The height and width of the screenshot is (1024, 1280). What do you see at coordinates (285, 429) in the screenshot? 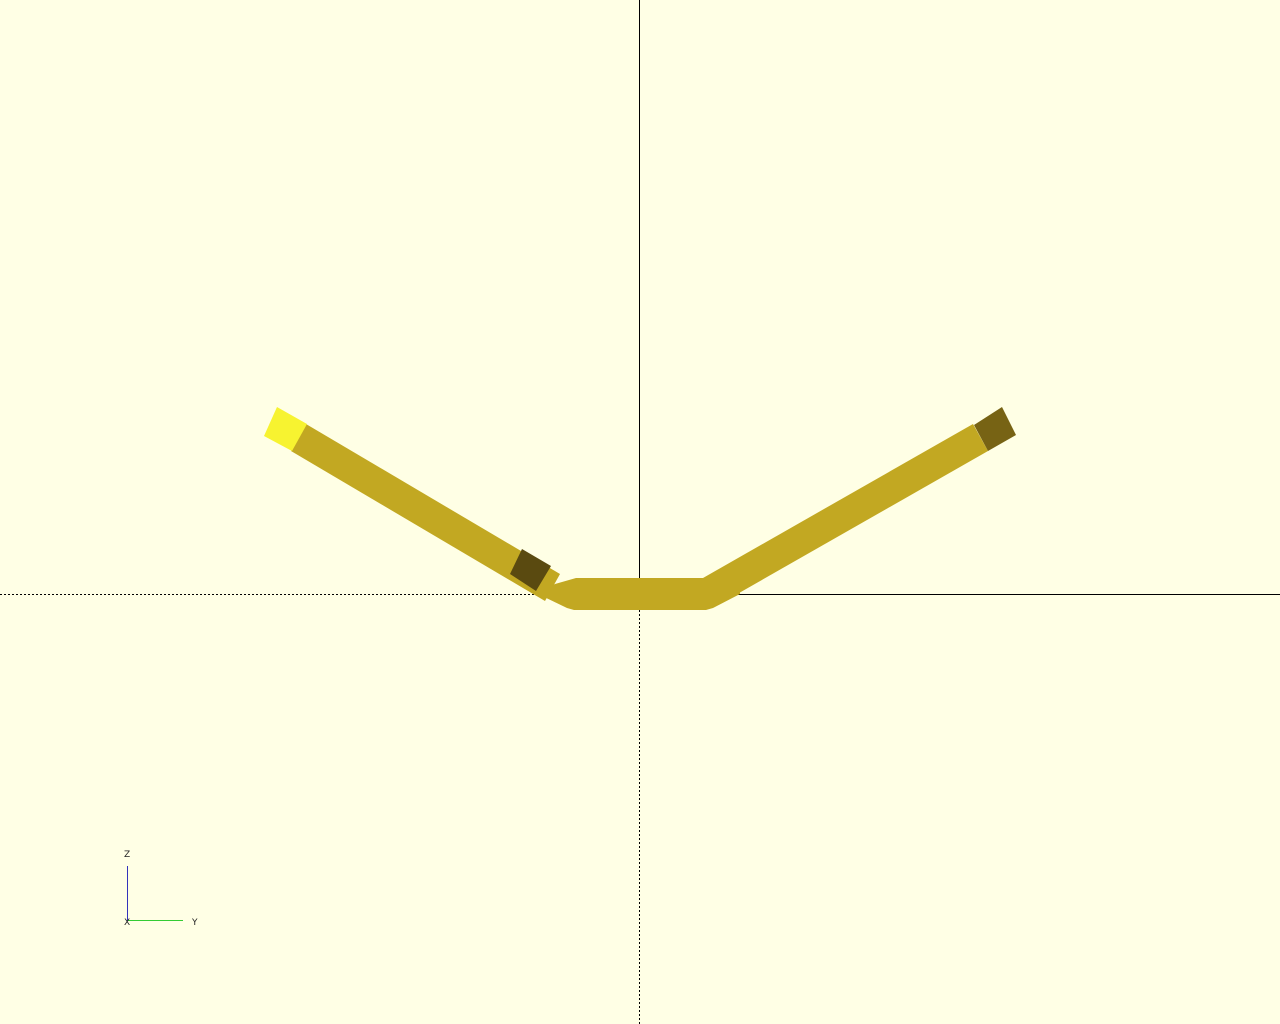
I see `model-left-end-highlight` at bounding box center [285, 429].